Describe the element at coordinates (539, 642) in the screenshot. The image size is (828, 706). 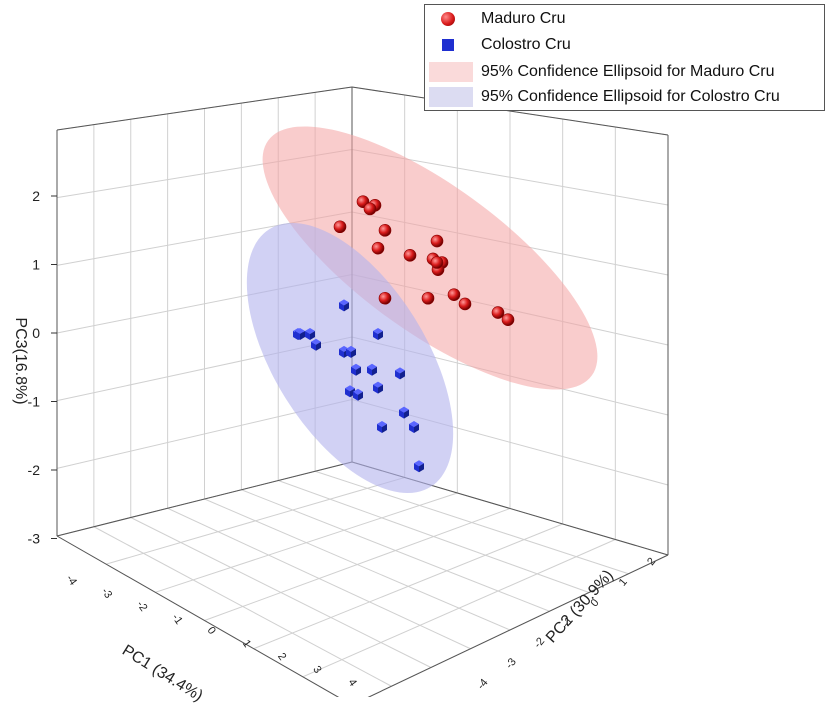
I see `y-tick-label: -2` at that location.